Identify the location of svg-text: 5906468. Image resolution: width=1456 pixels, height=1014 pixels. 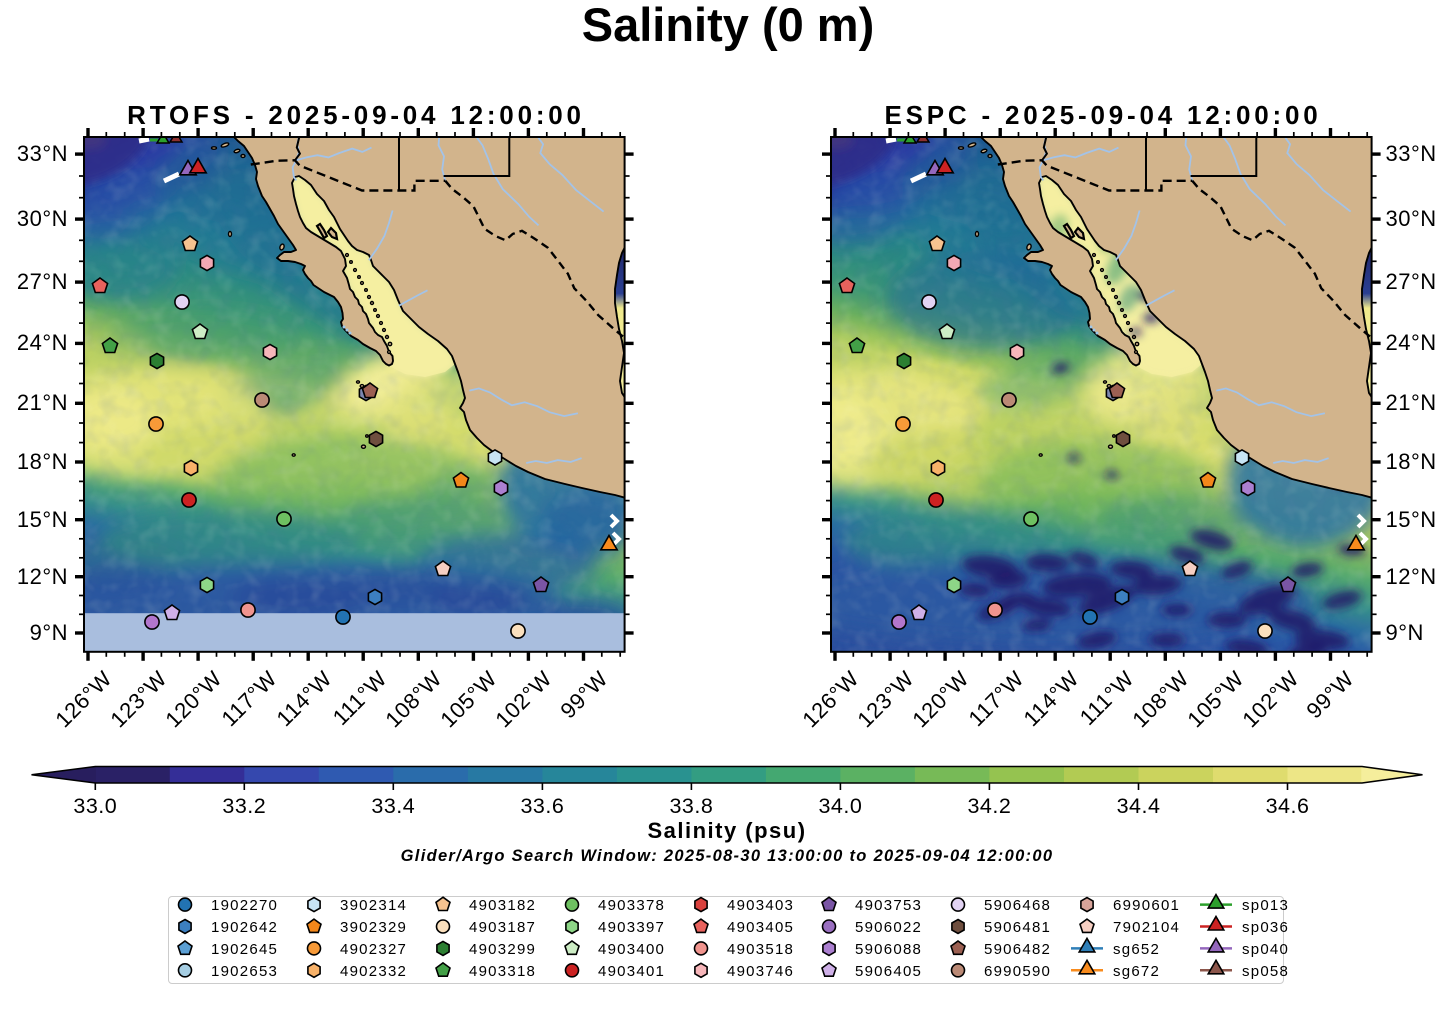
(1017, 905).